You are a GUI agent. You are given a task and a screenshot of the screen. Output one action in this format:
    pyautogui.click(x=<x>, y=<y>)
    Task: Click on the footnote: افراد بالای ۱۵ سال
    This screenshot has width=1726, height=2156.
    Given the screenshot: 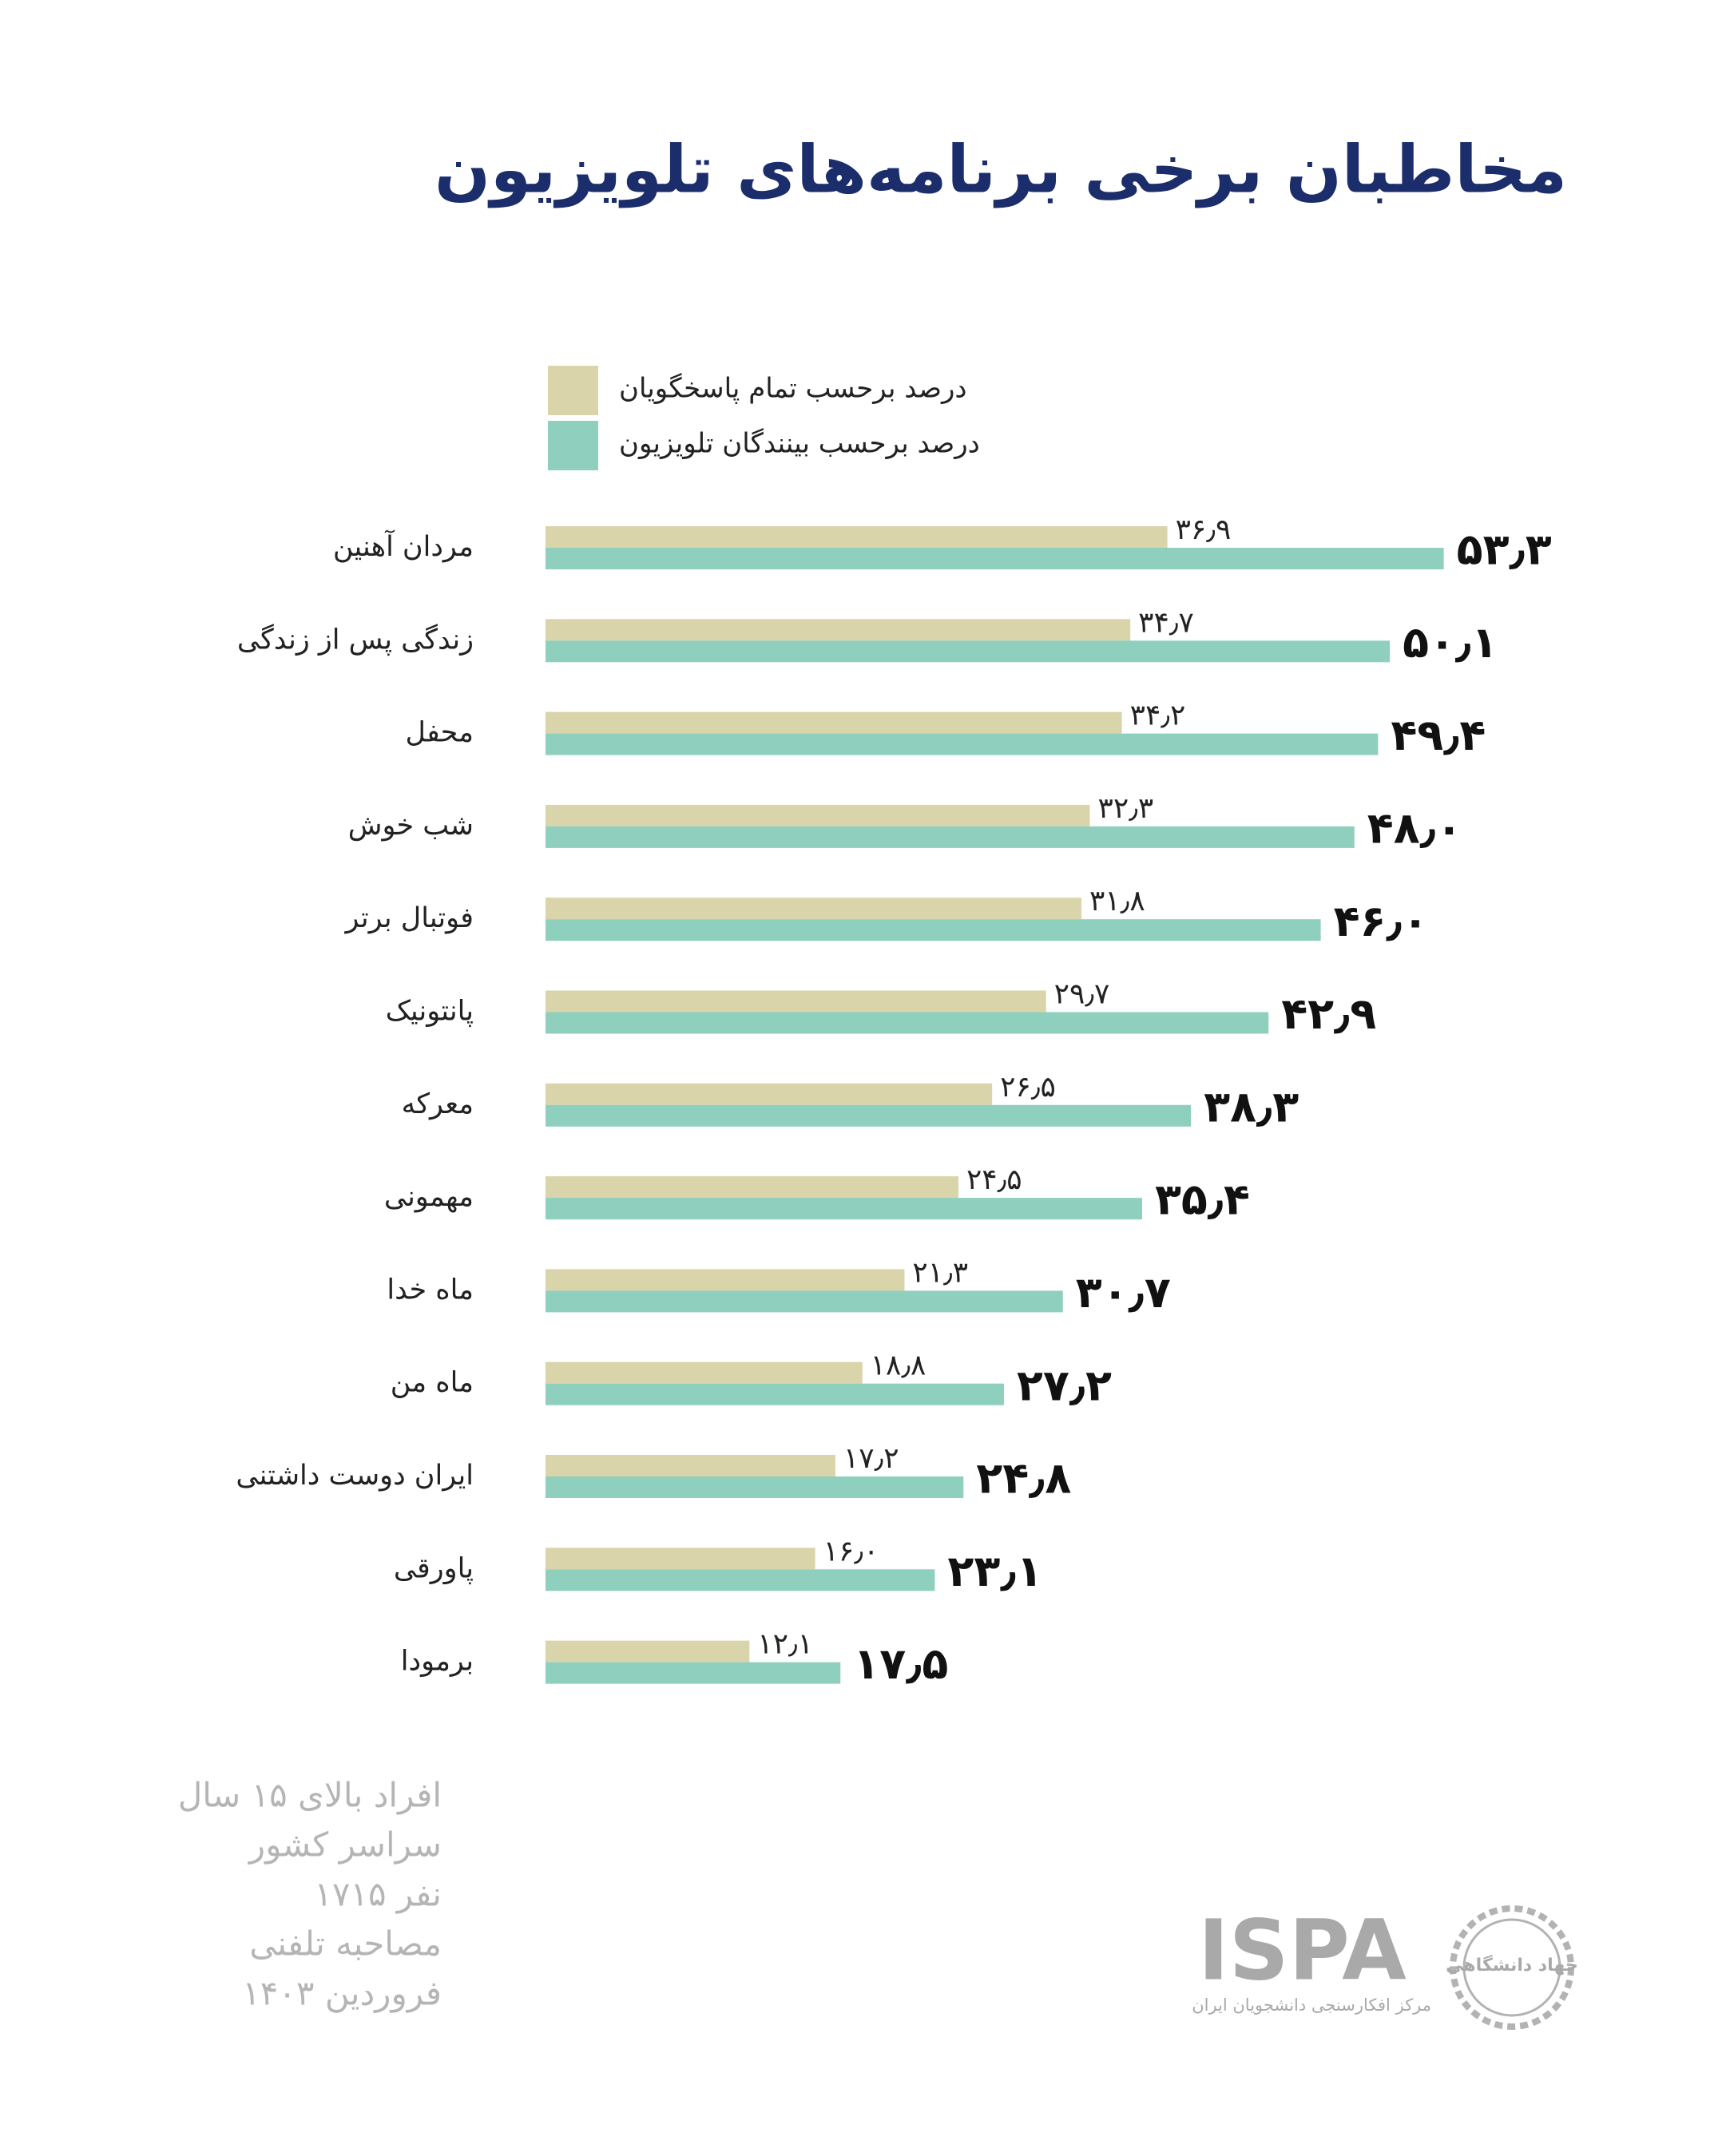 What is the action you would take?
    pyautogui.click(x=310, y=1795)
    